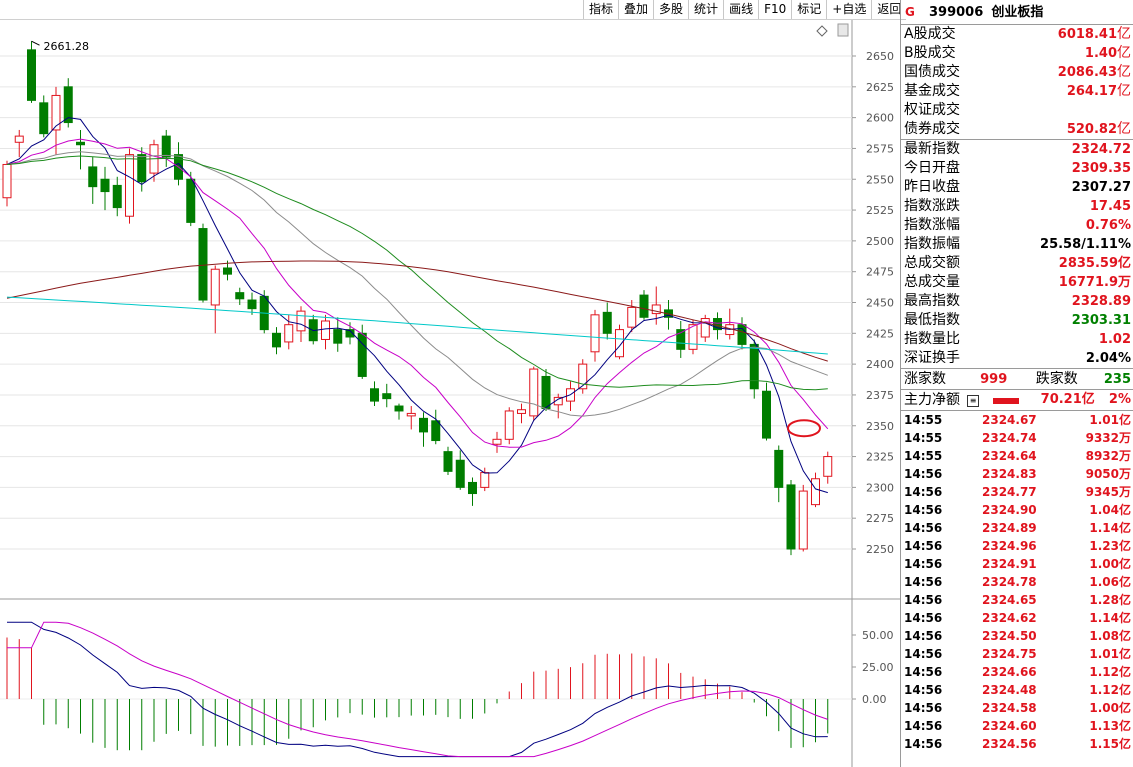 This screenshot has height=767, width=1133. Describe the element at coordinates (809, 10) in the screenshot. I see `toolbar-button: 标记` at that location.